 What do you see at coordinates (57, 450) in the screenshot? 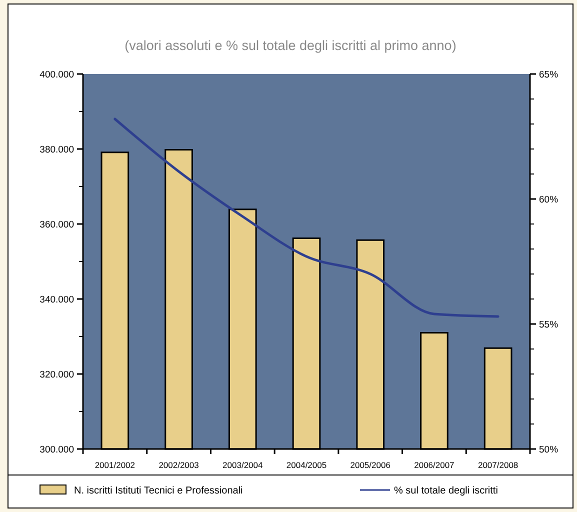
I see `y-tick-label: 300.000` at bounding box center [57, 450].